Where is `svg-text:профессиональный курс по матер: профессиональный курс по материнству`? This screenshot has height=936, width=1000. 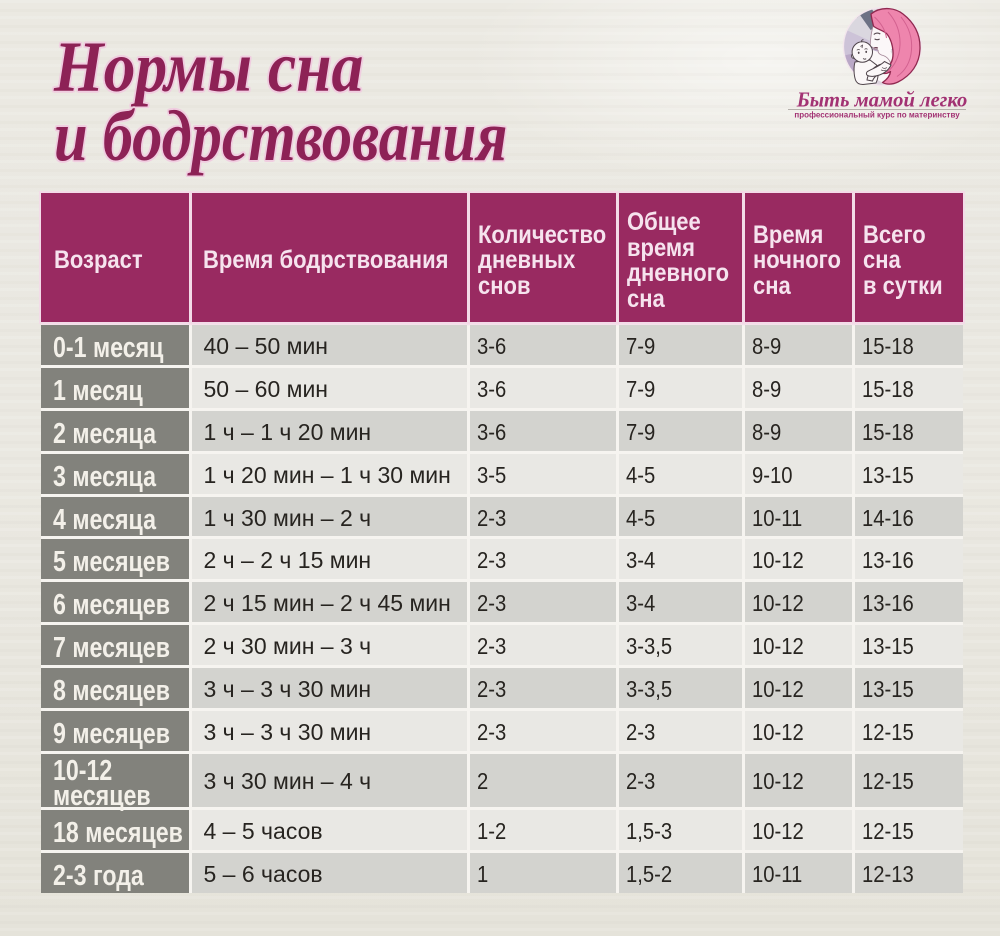 svg-text:профессиональный курс по матер: профессиональный курс по материнству is located at coordinates (877, 115).